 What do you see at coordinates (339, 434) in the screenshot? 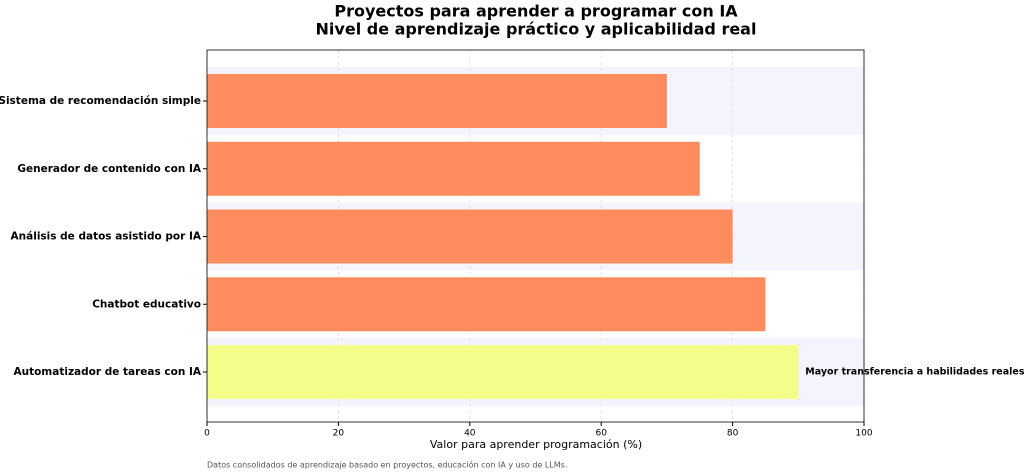
I see `x-tick-label: 20` at bounding box center [339, 434].